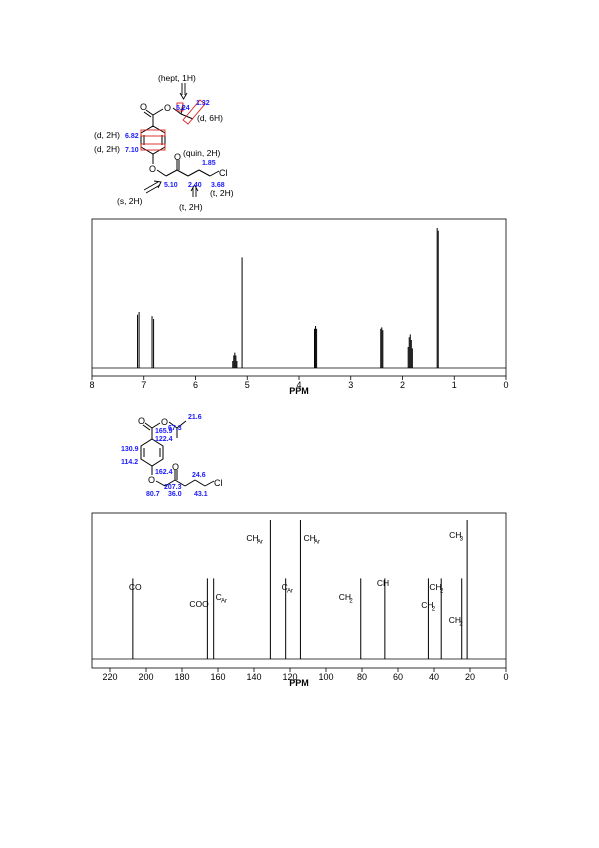 This screenshot has width=599, height=848. I want to click on c-o-ch-bond, so click(173, 425).